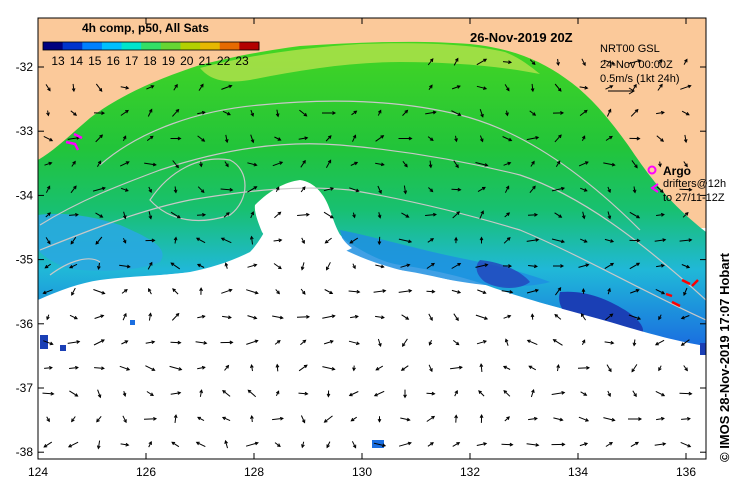 This screenshot has height=496, width=749. What do you see at coordinates (132, 61) in the screenshot?
I see `colorbar-label: 17` at bounding box center [132, 61].